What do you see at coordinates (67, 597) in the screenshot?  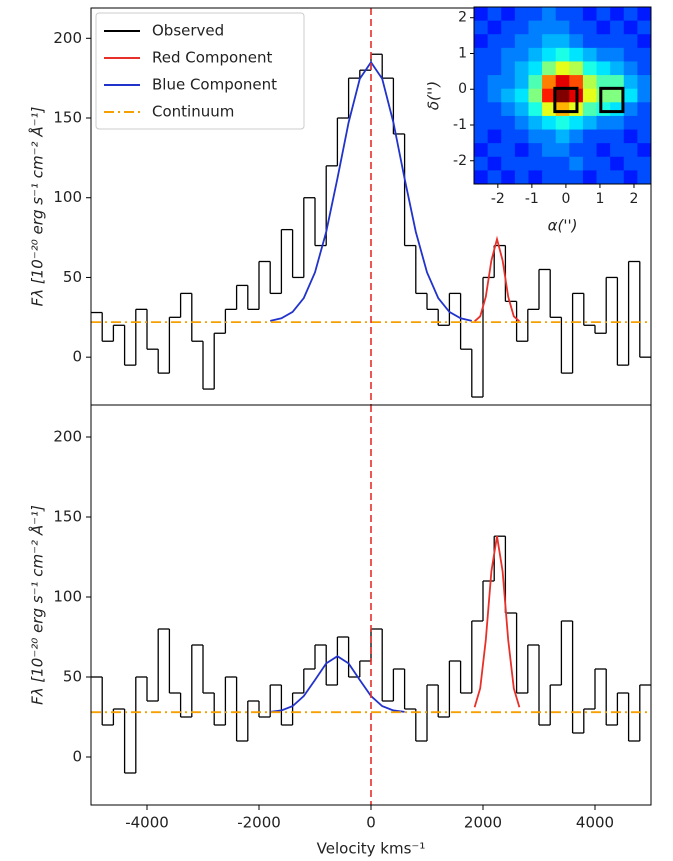 I see `y-tick-label: 100` at bounding box center [67, 597].